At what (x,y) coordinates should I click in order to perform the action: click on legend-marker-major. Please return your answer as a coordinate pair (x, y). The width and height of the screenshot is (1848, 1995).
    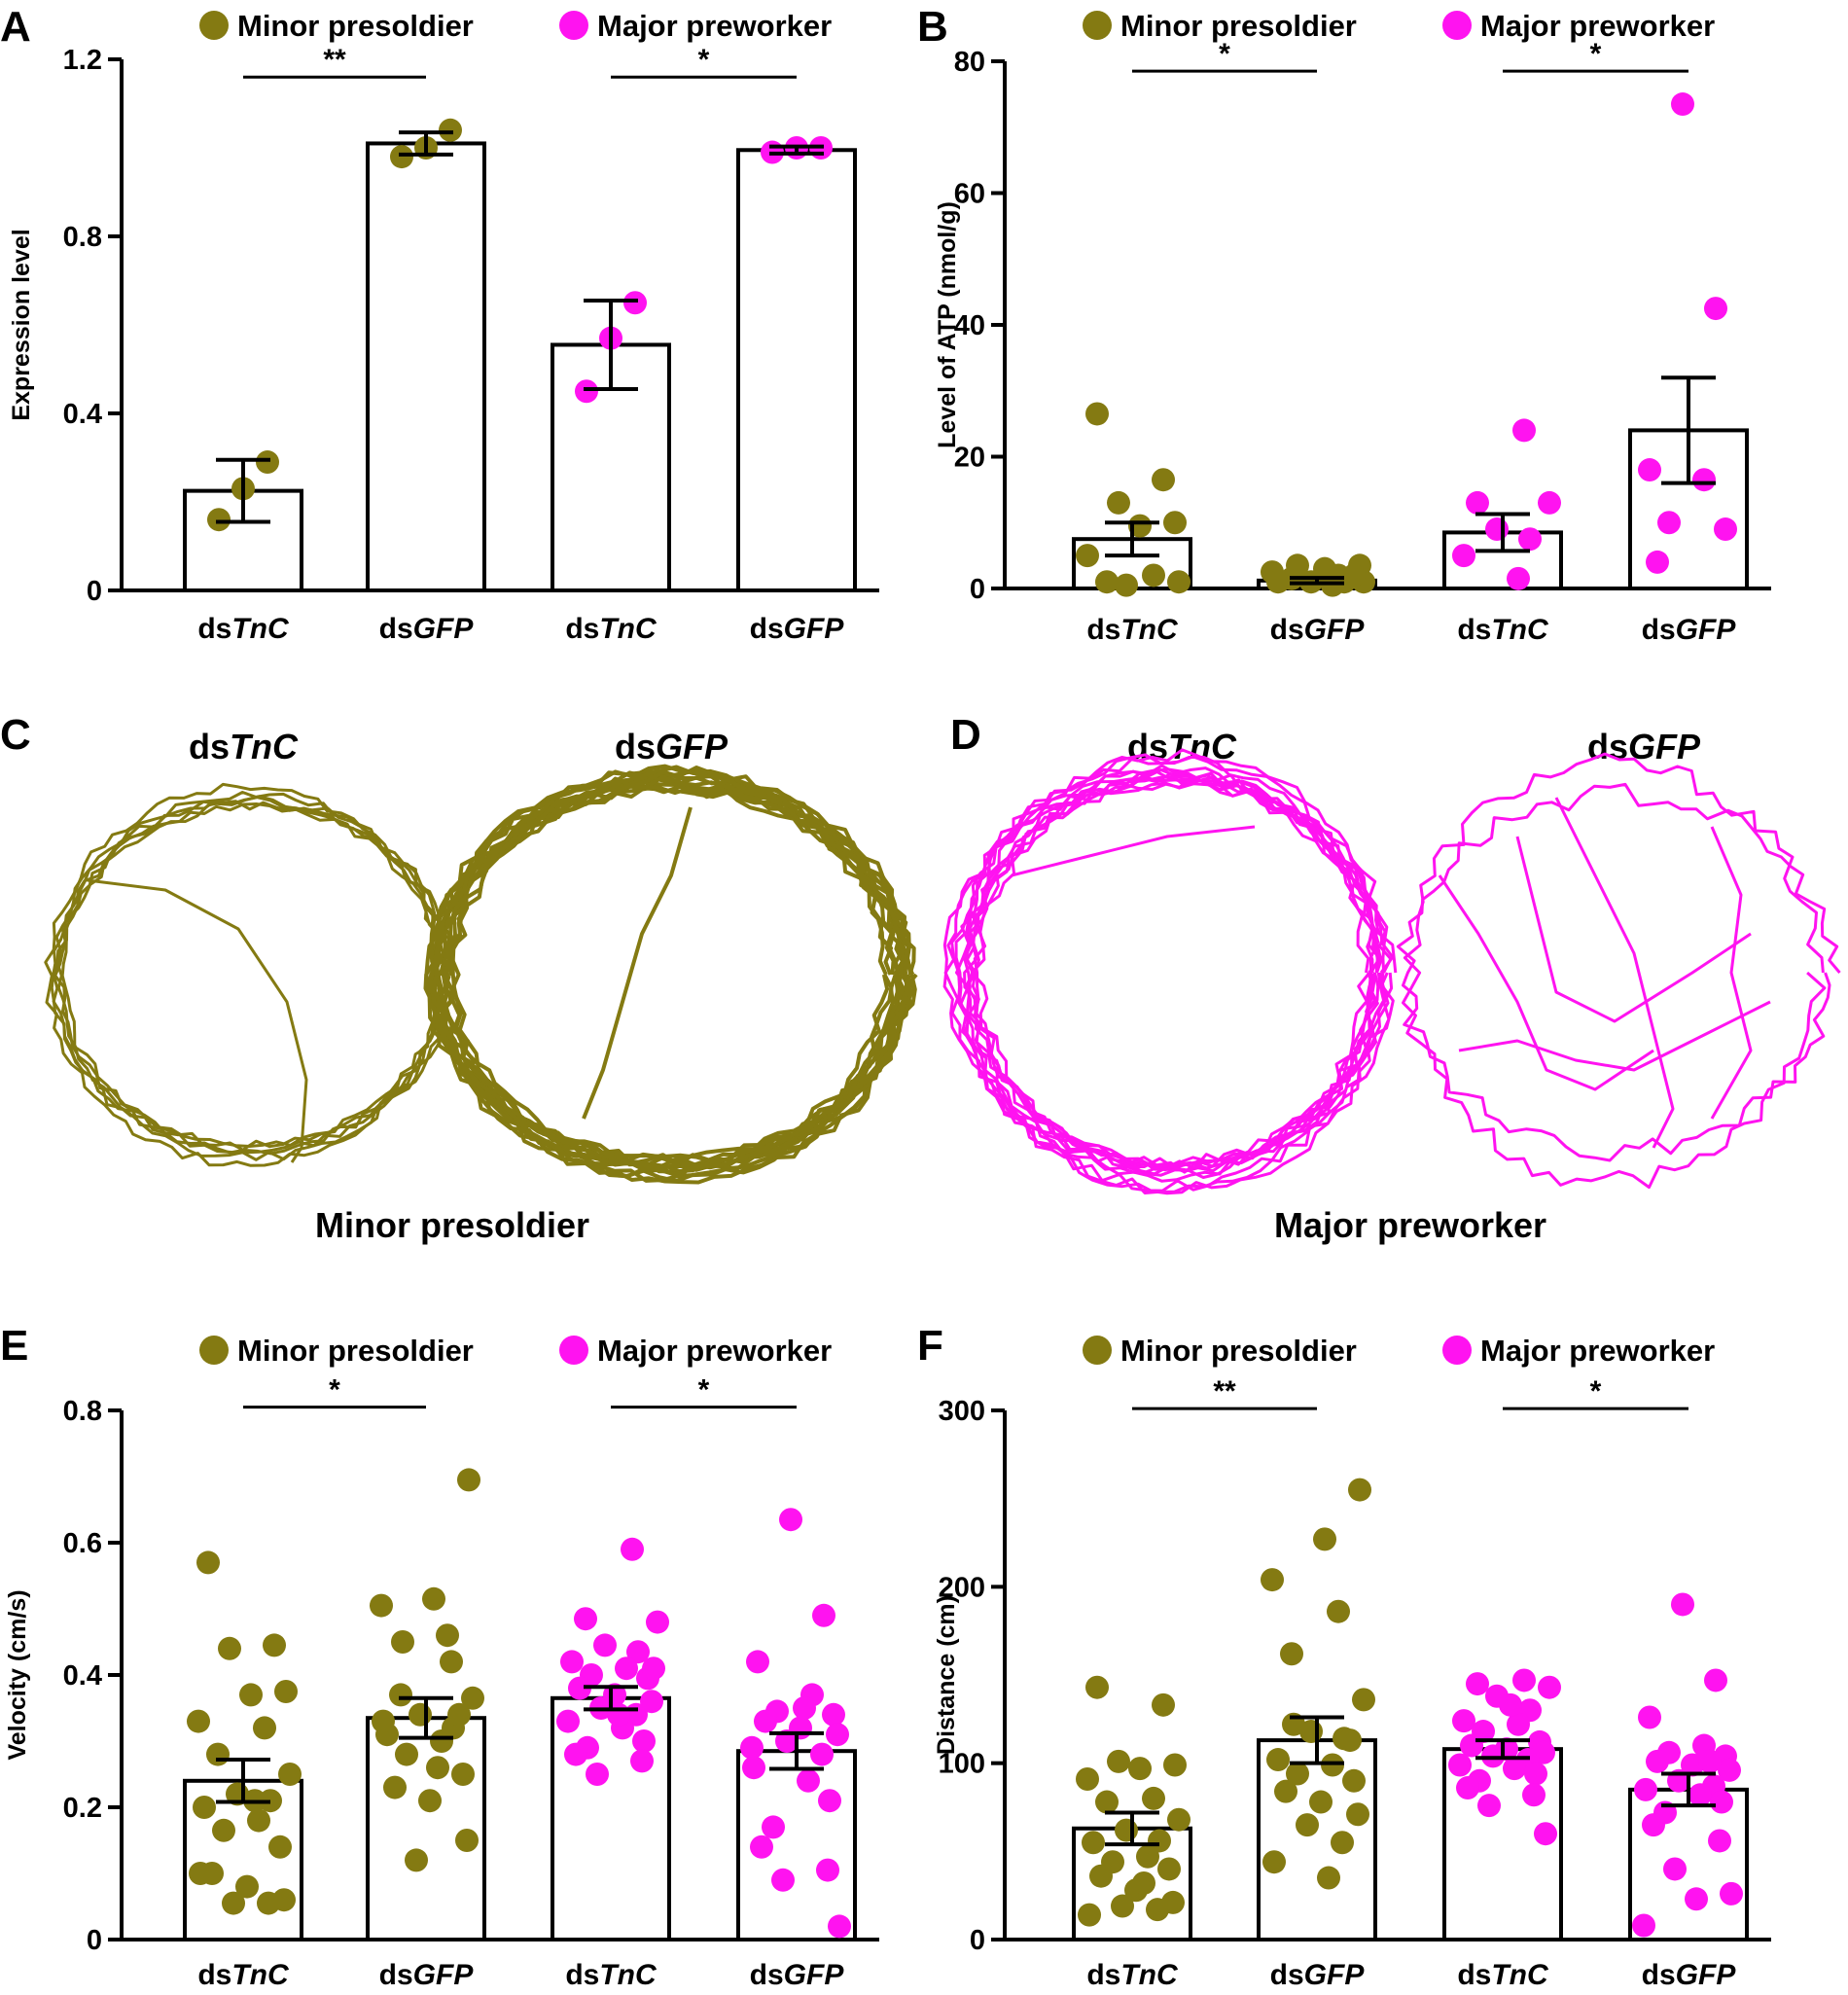
    Looking at the image, I should click on (573, 1351).